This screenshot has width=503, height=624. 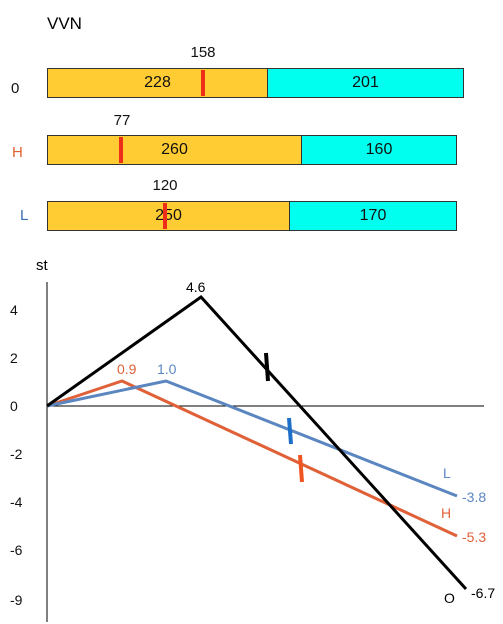 What do you see at coordinates (14, 358) in the screenshot?
I see `y-tick-label: 2` at bounding box center [14, 358].